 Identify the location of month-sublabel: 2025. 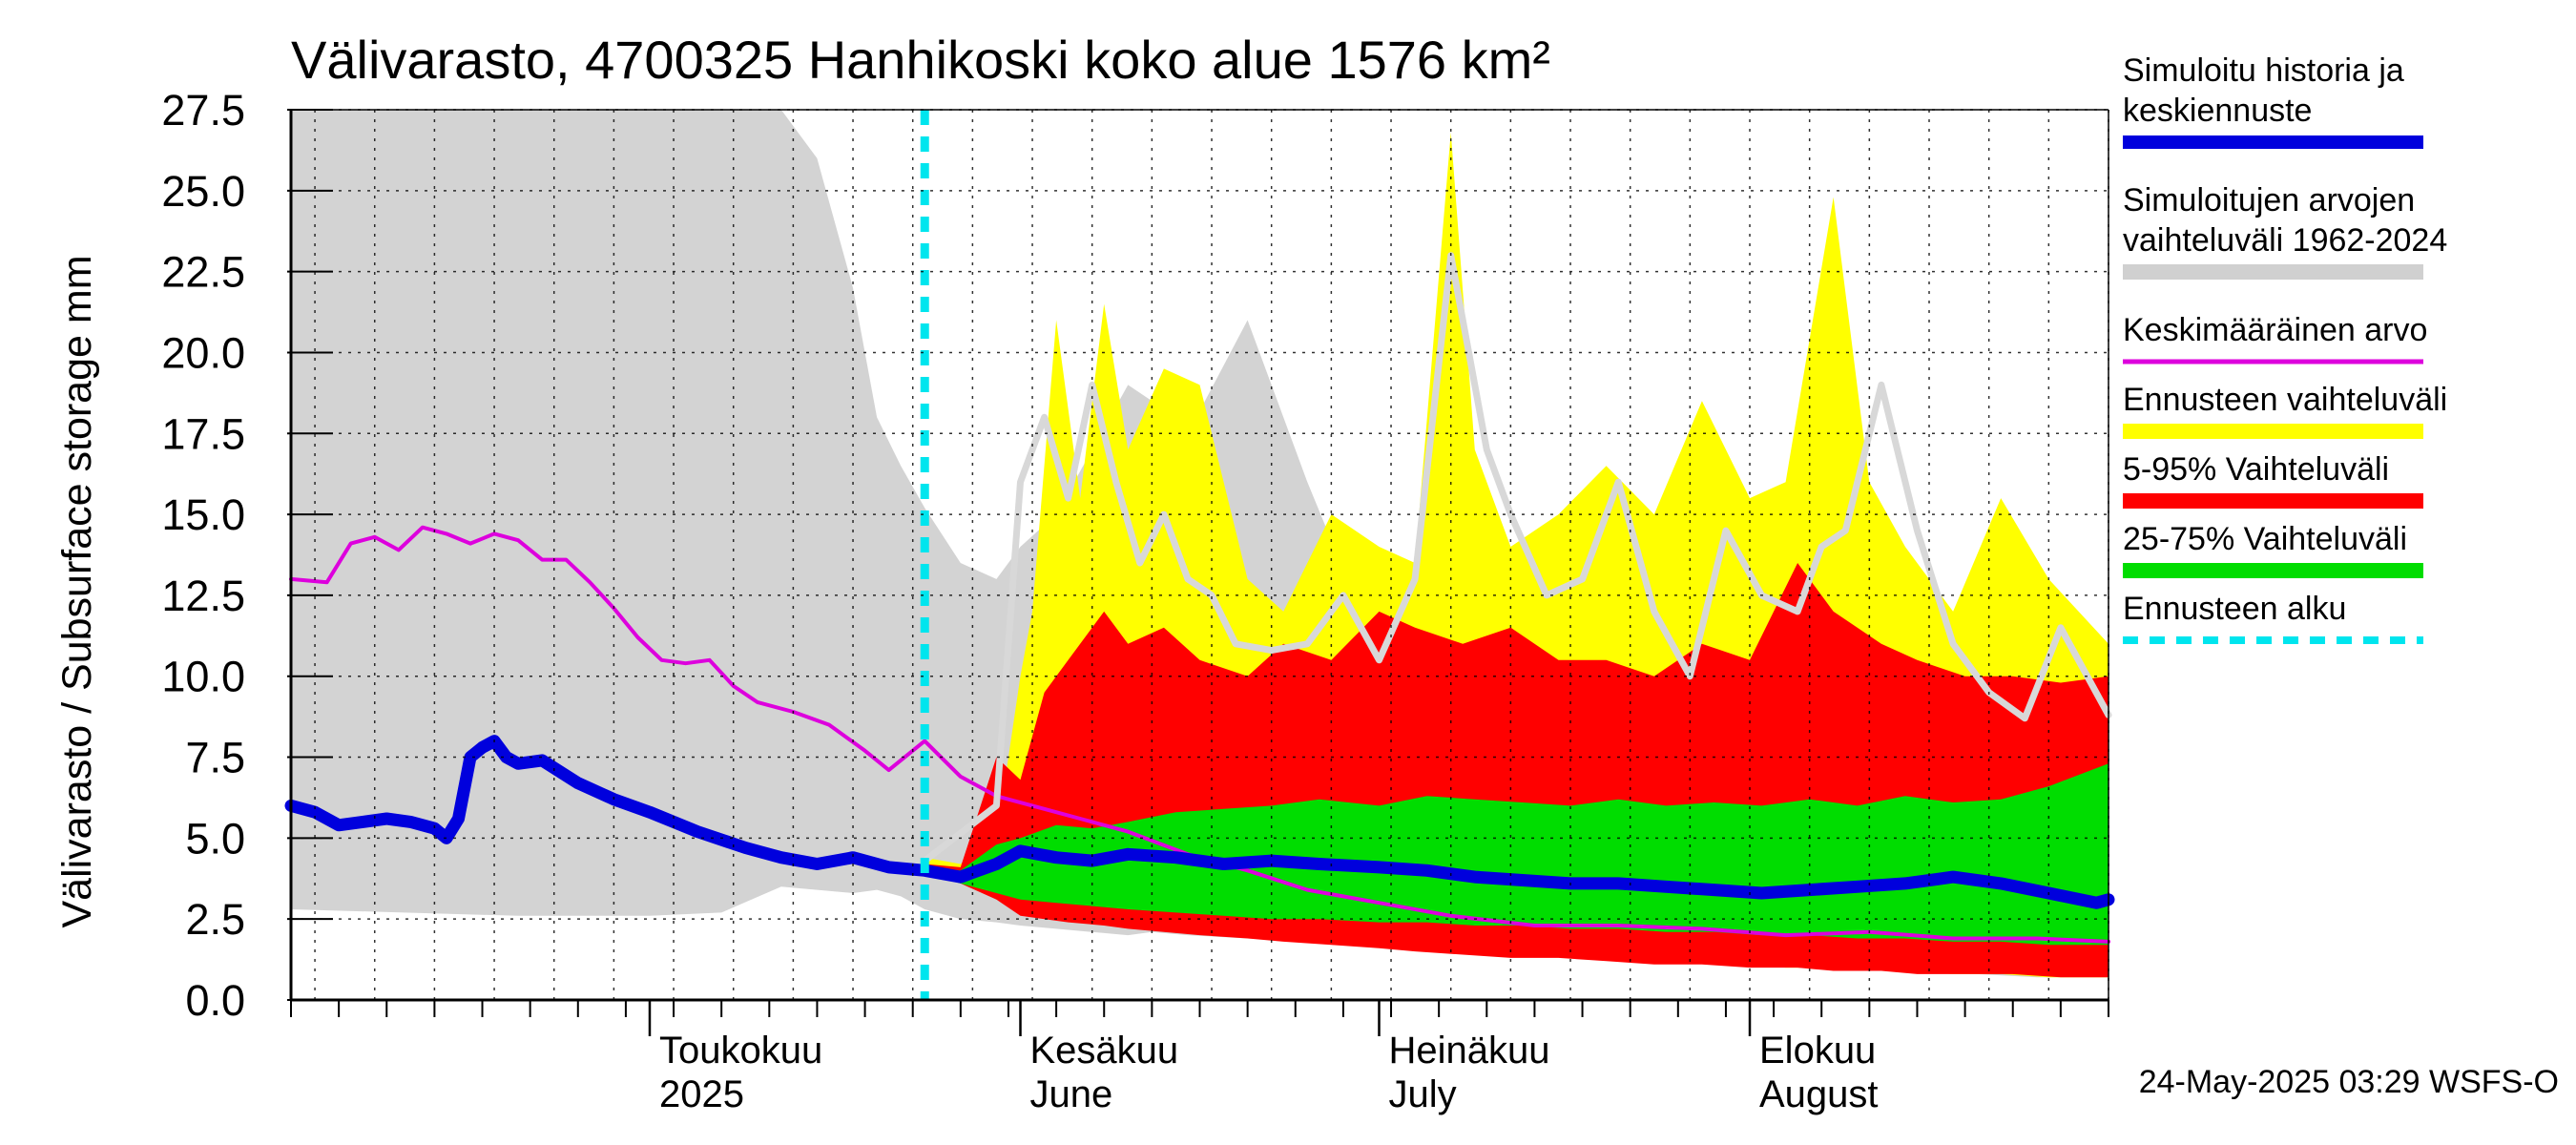
(701, 1094).